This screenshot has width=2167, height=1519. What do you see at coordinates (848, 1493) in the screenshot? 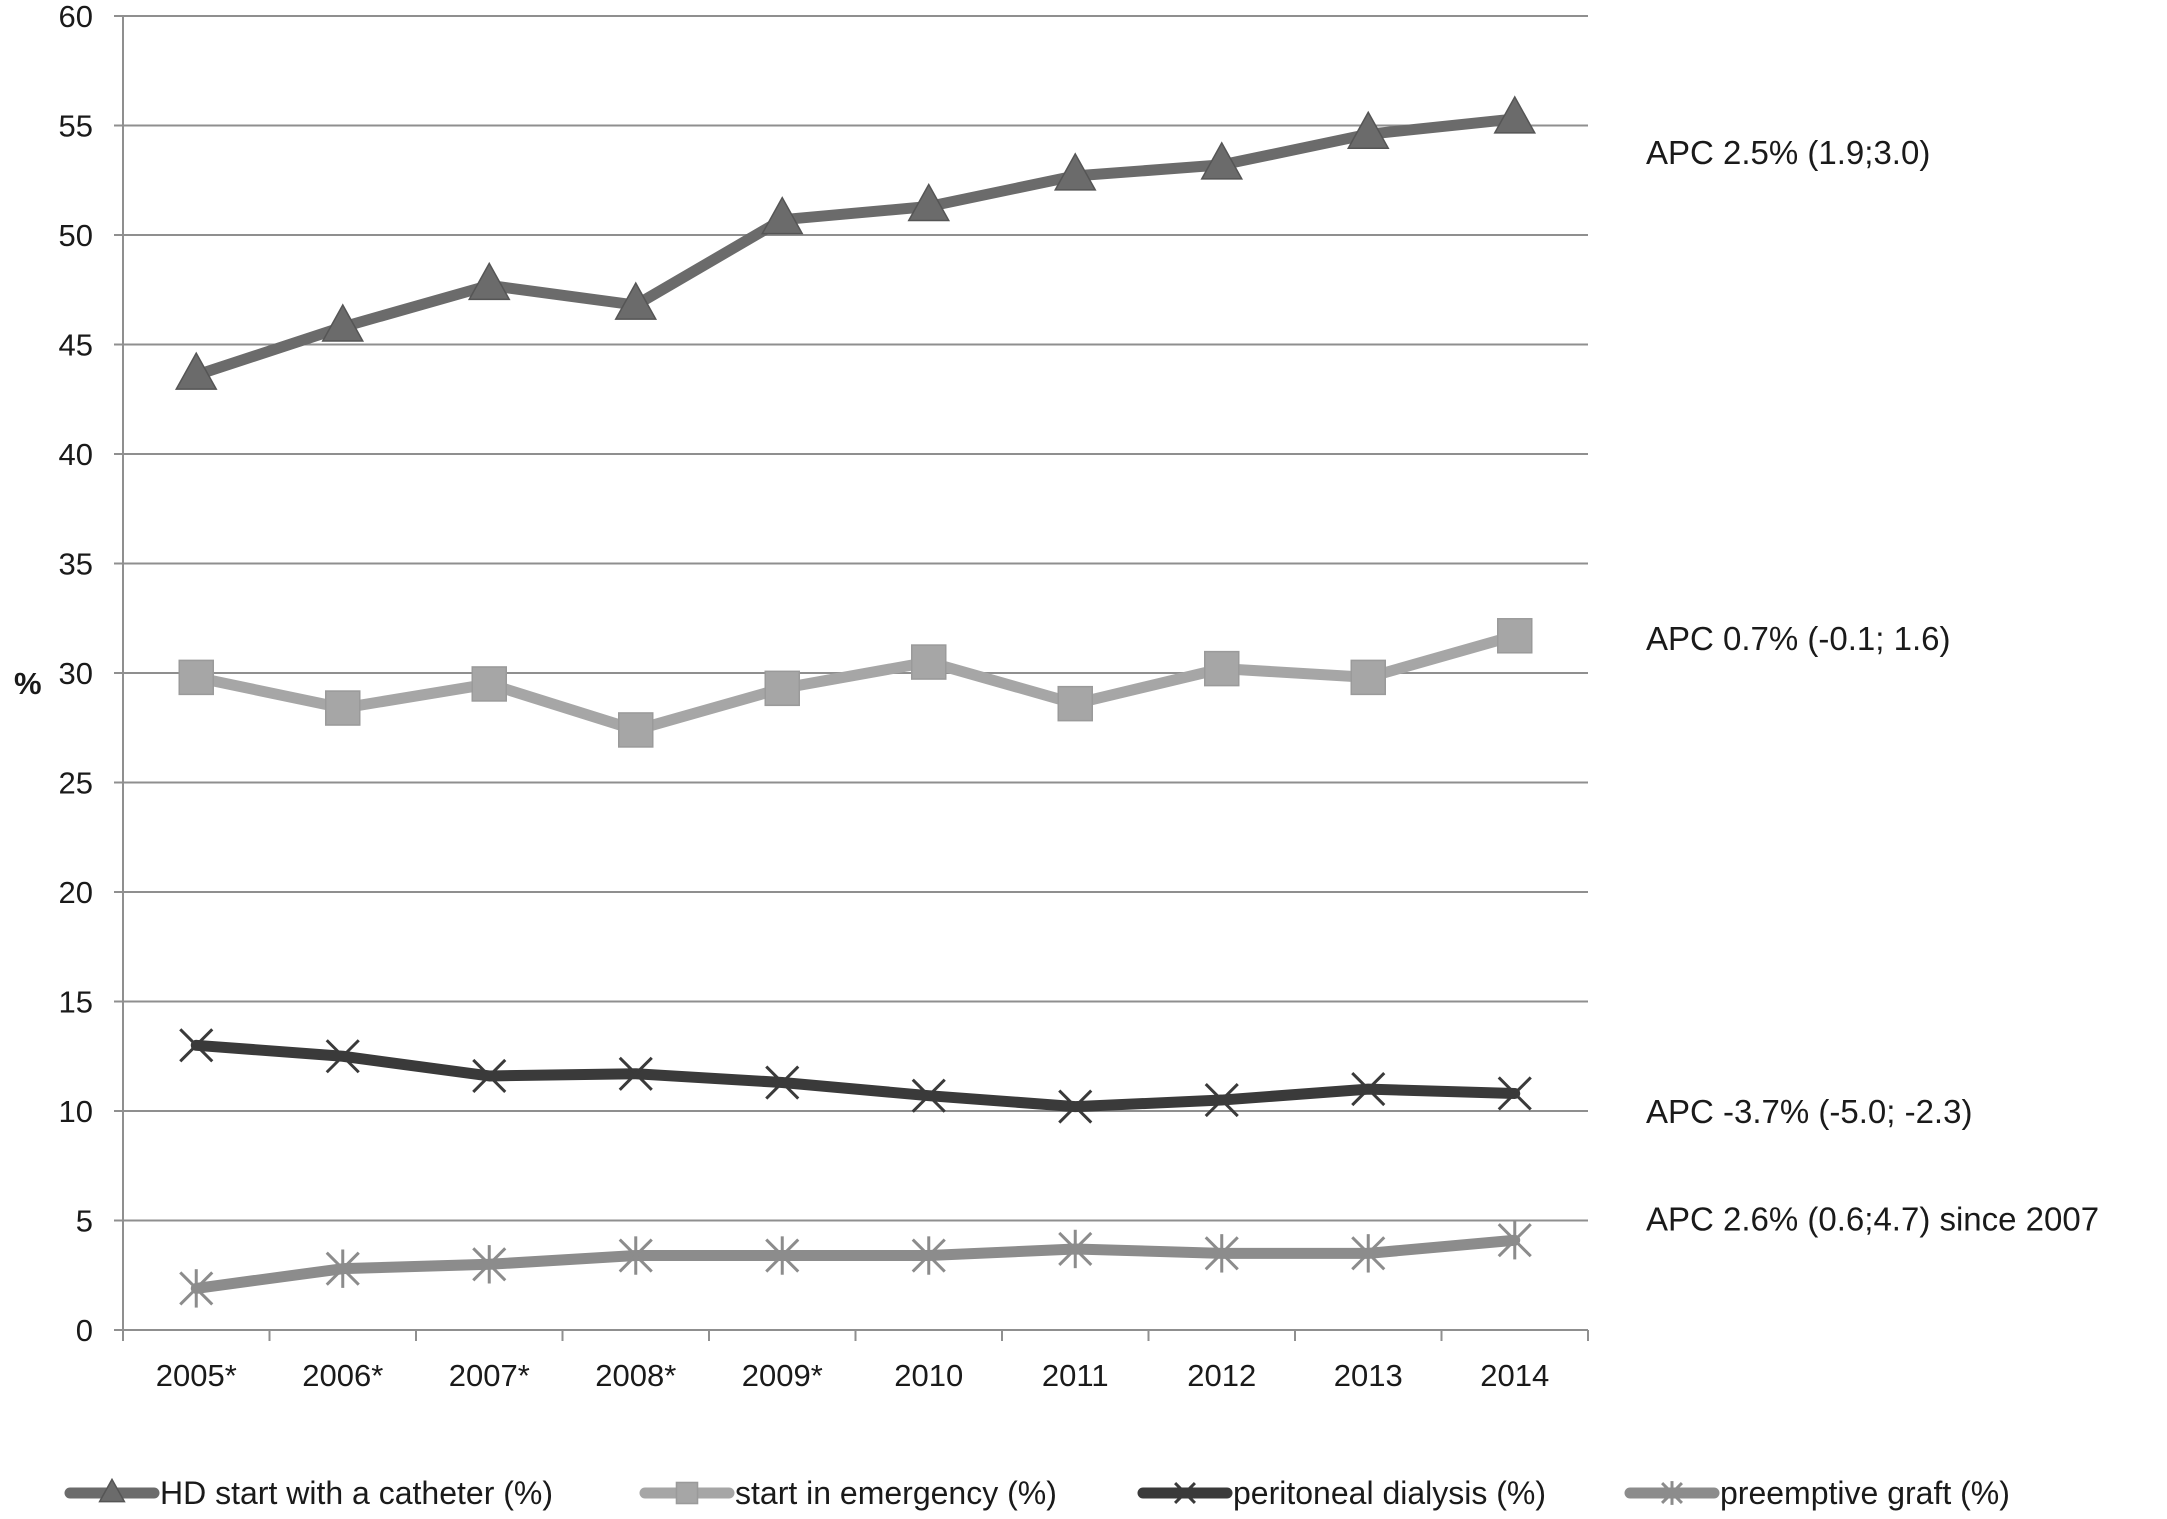
I see `legend-item: start in emergency (%)` at bounding box center [848, 1493].